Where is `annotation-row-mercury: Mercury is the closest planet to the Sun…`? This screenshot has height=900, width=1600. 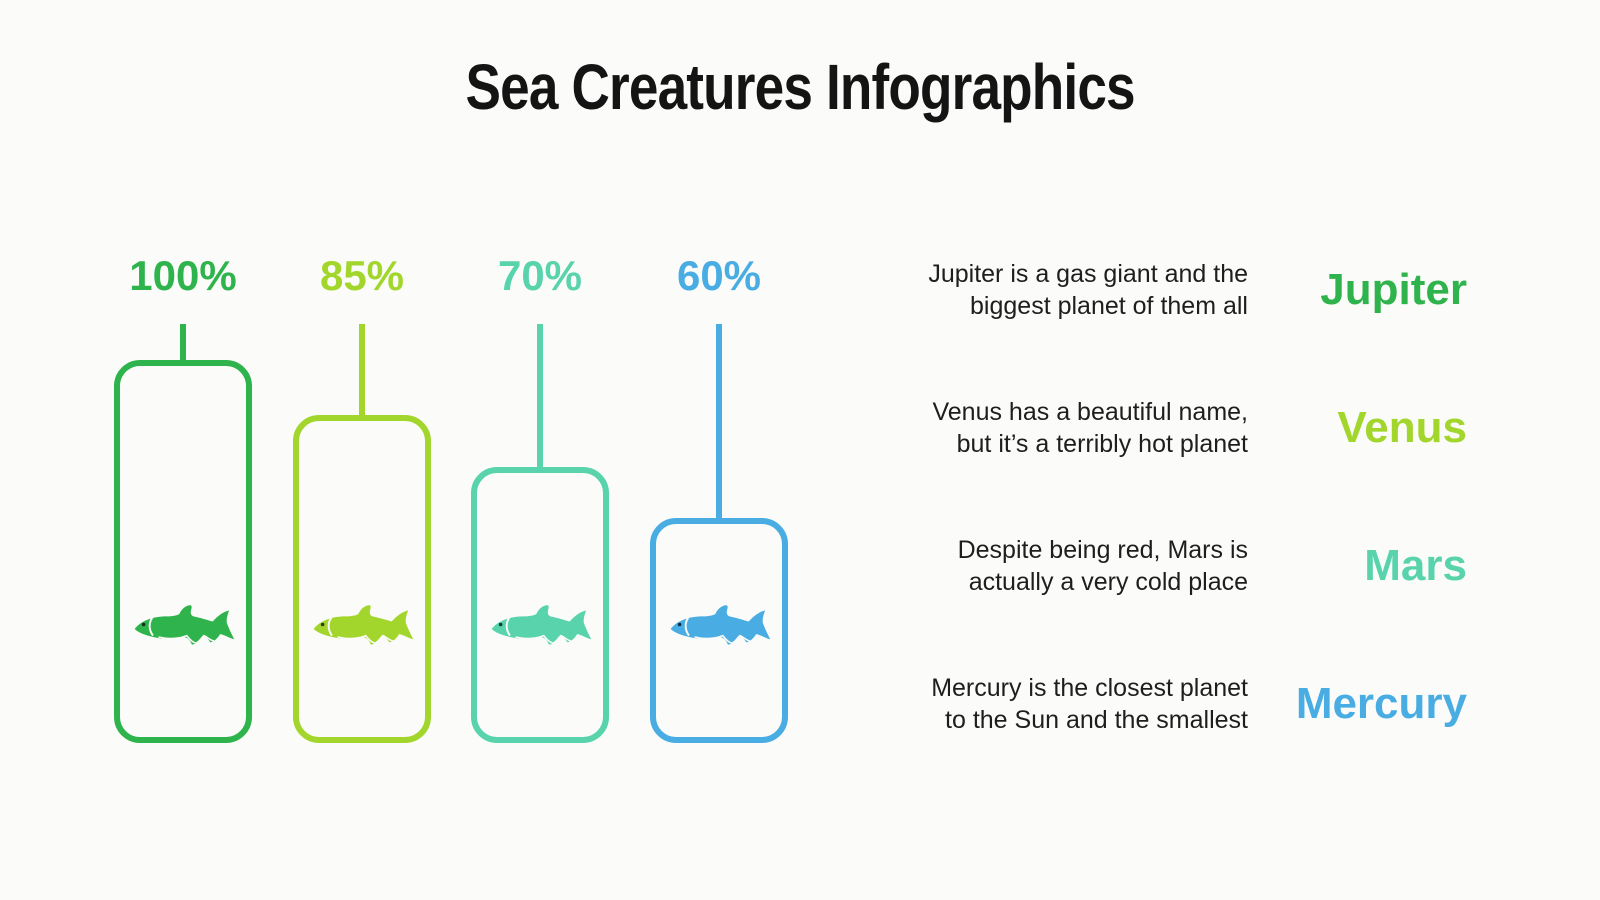 annotation-row-mercury: Mercury is the closest planet to the Sun… is located at coordinates (800, 704).